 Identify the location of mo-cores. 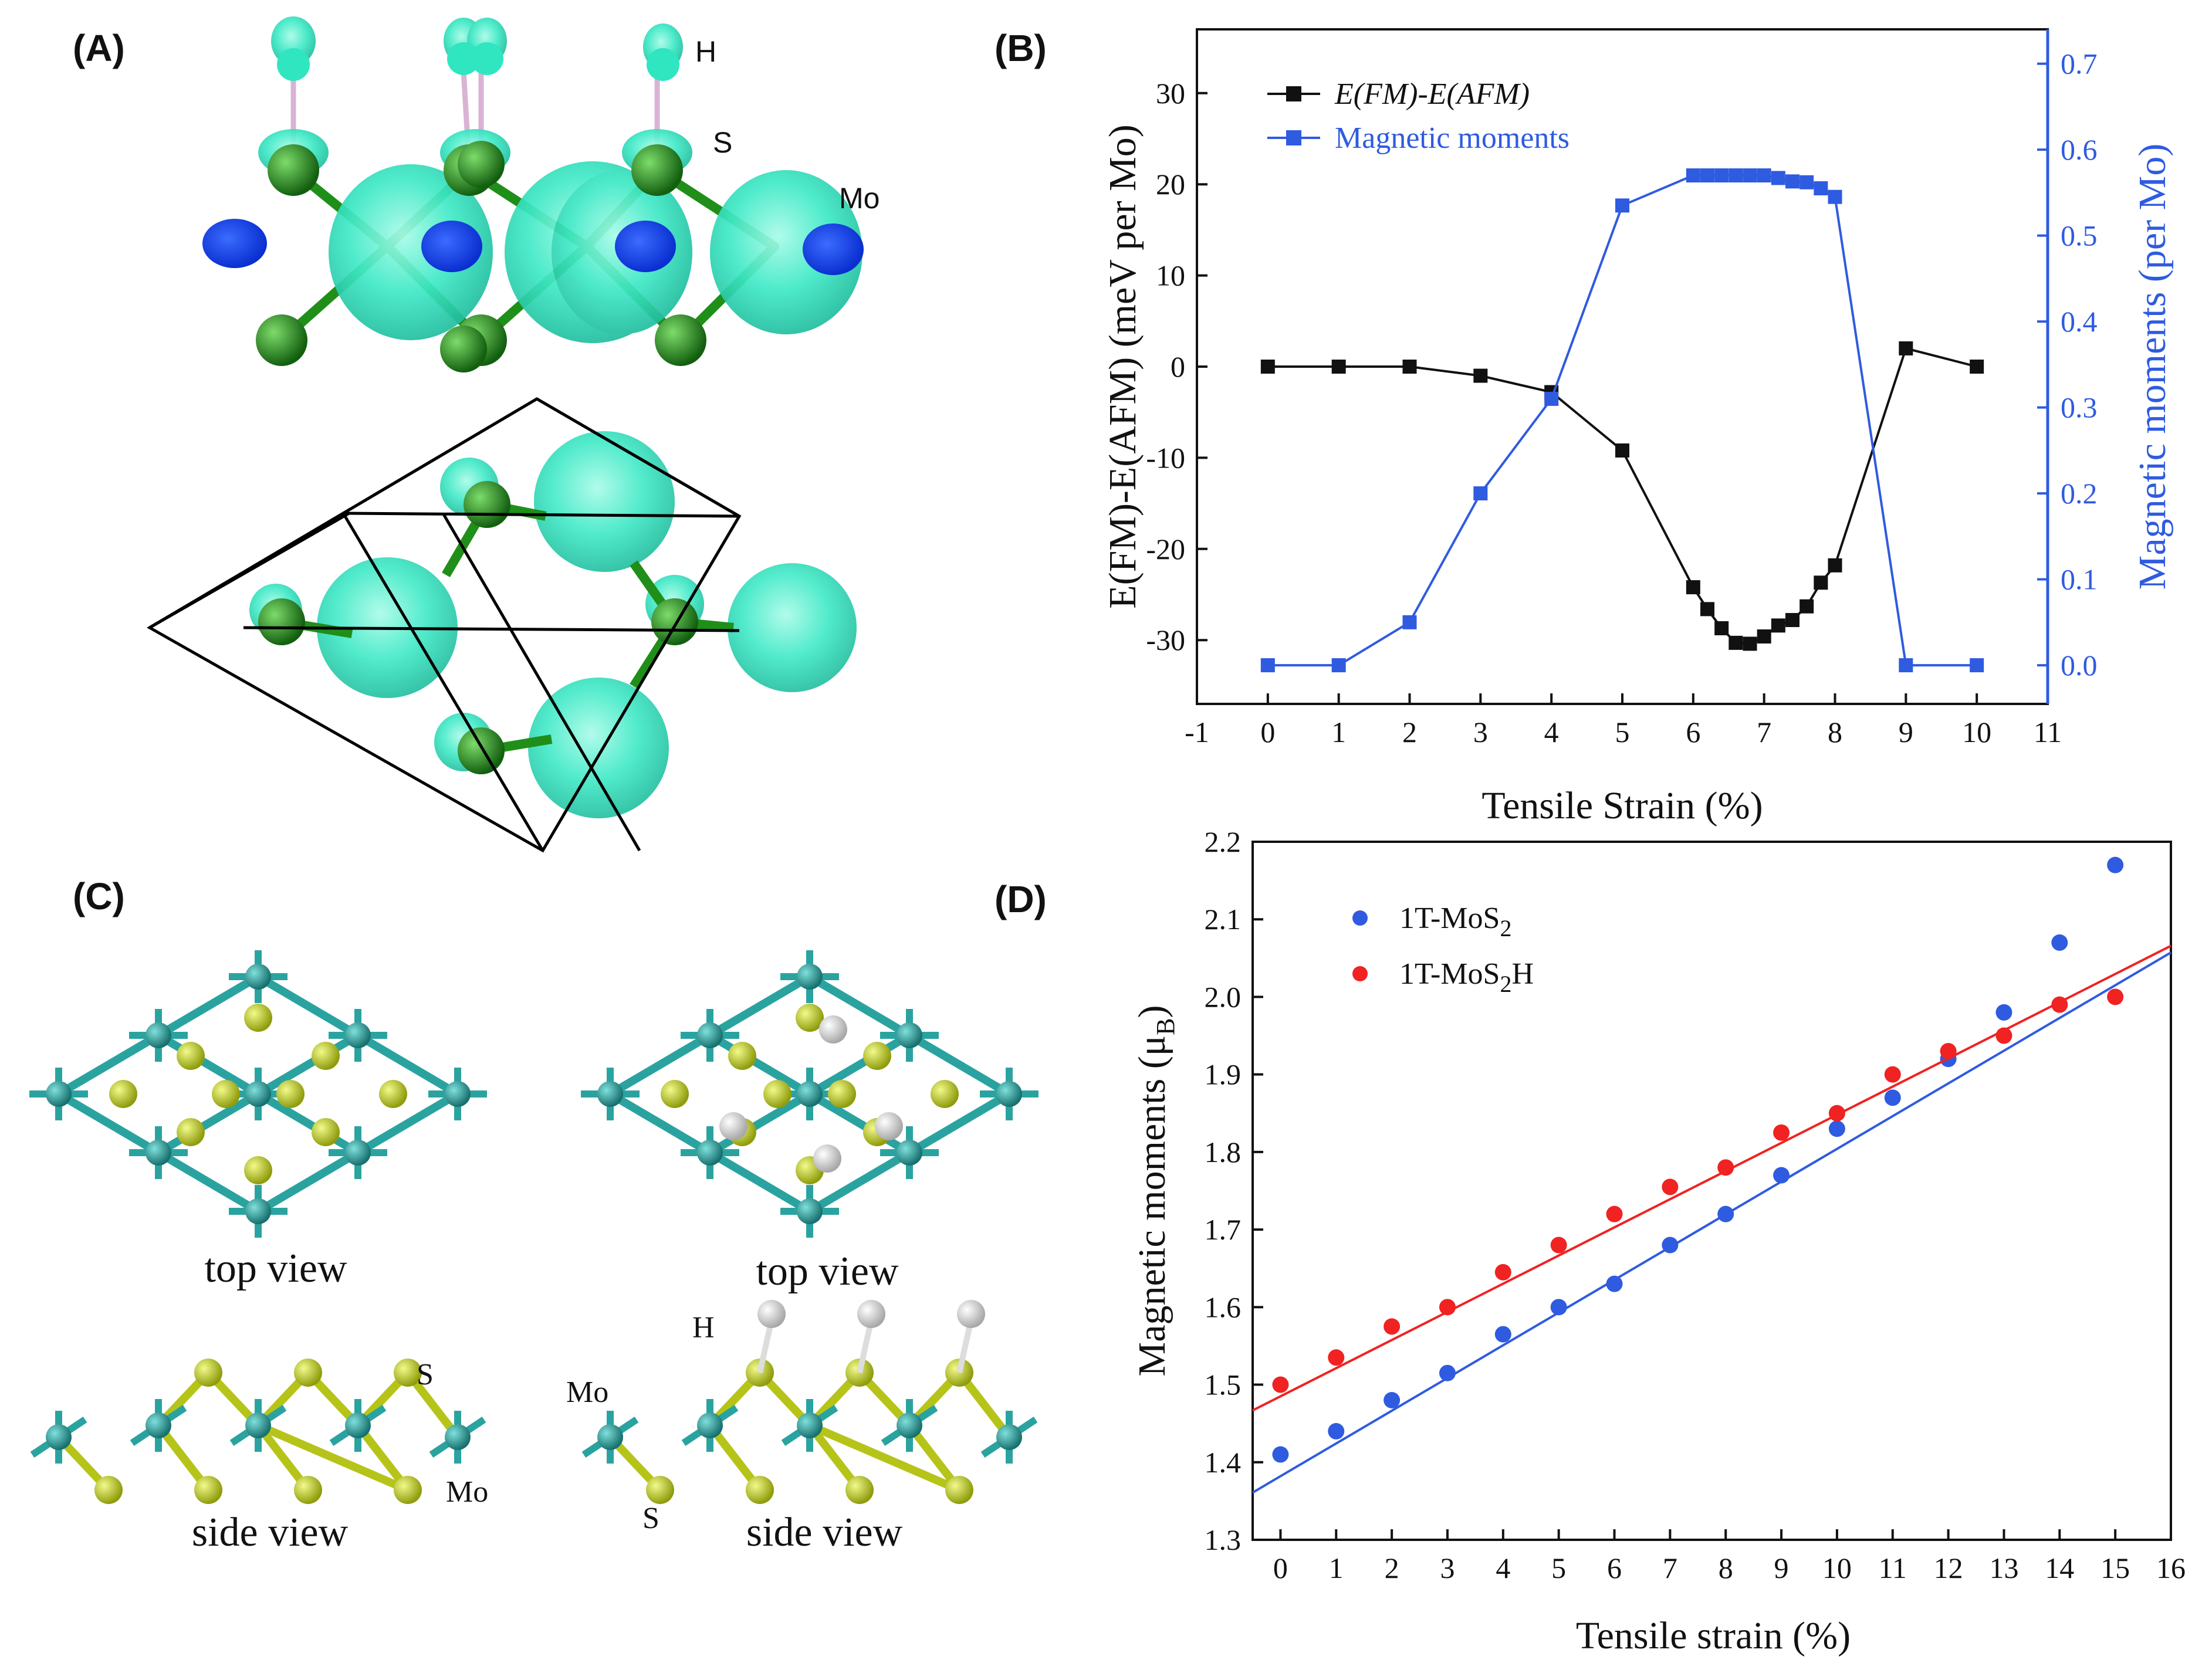
(533, 247).